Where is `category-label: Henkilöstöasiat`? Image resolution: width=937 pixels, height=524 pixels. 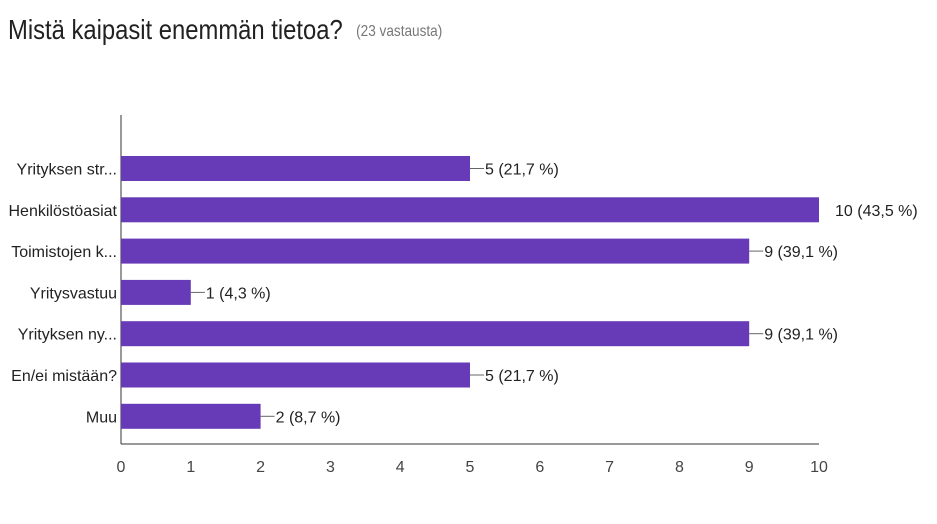
category-label: Henkilöstöasiat is located at coordinates (63, 211).